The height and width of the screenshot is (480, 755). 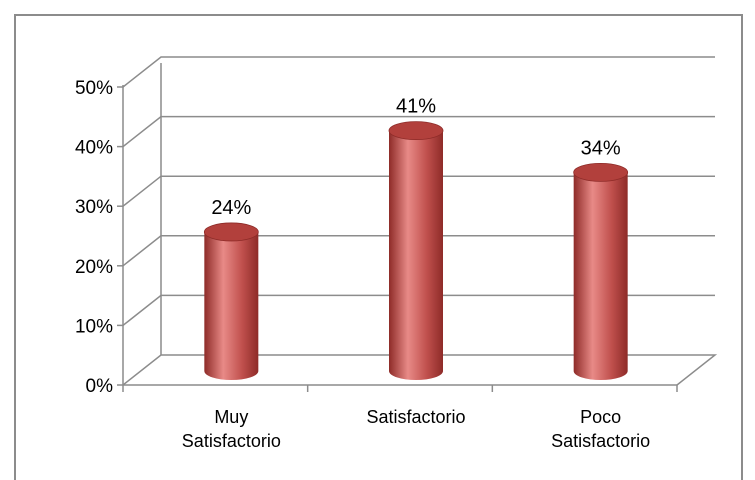 I want to click on y-axis-ticks: 0% 10% 20% 30% 40% 50%, so click(x=99, y=237).